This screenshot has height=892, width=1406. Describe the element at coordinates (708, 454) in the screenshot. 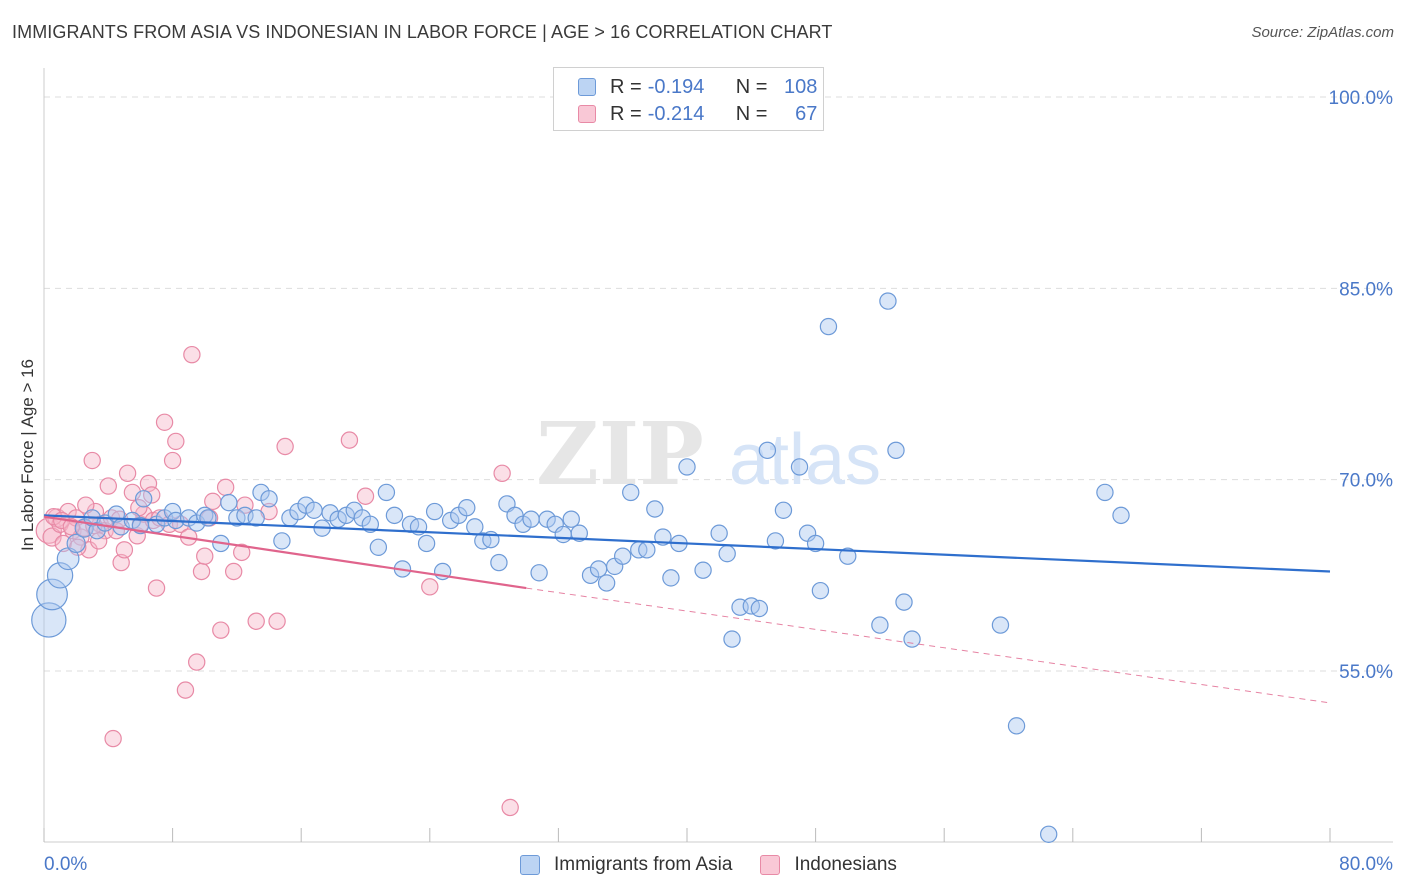

I see `watermark: ZIP atlas` at that location.